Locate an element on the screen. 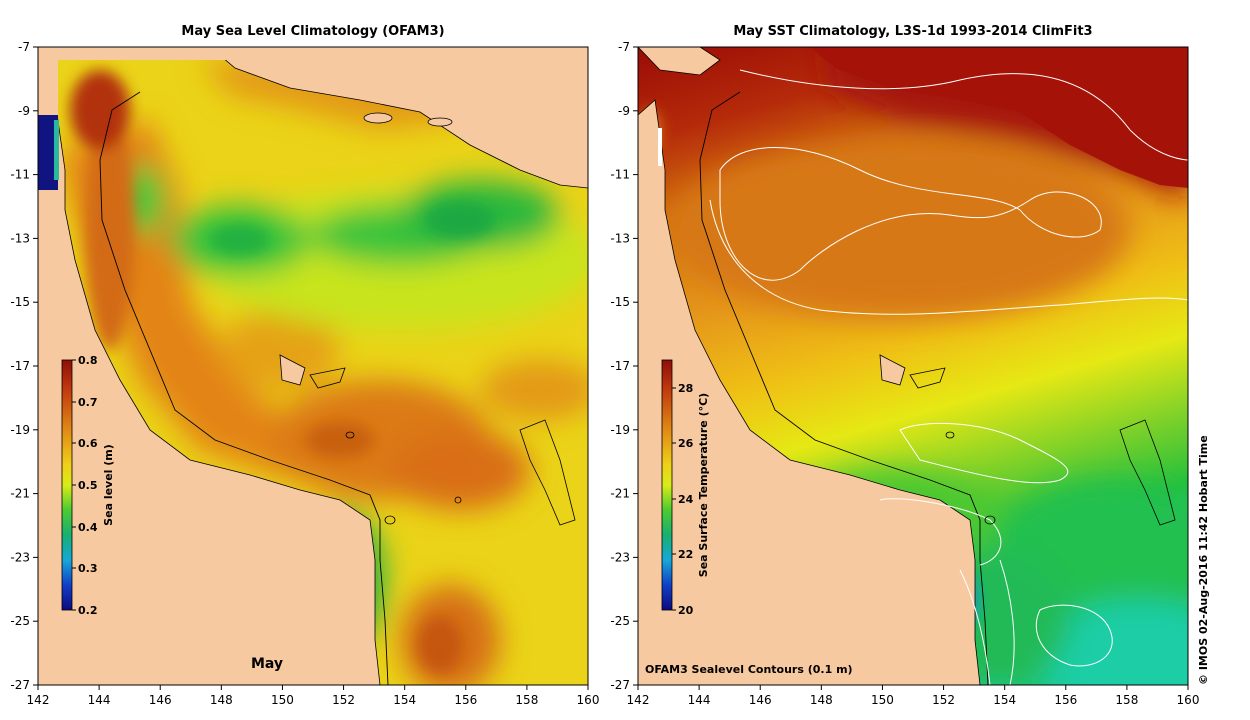 This screenshot has height=720, width=1250. right-x-tick-label: 154 is located at coordinates (1004, 700).